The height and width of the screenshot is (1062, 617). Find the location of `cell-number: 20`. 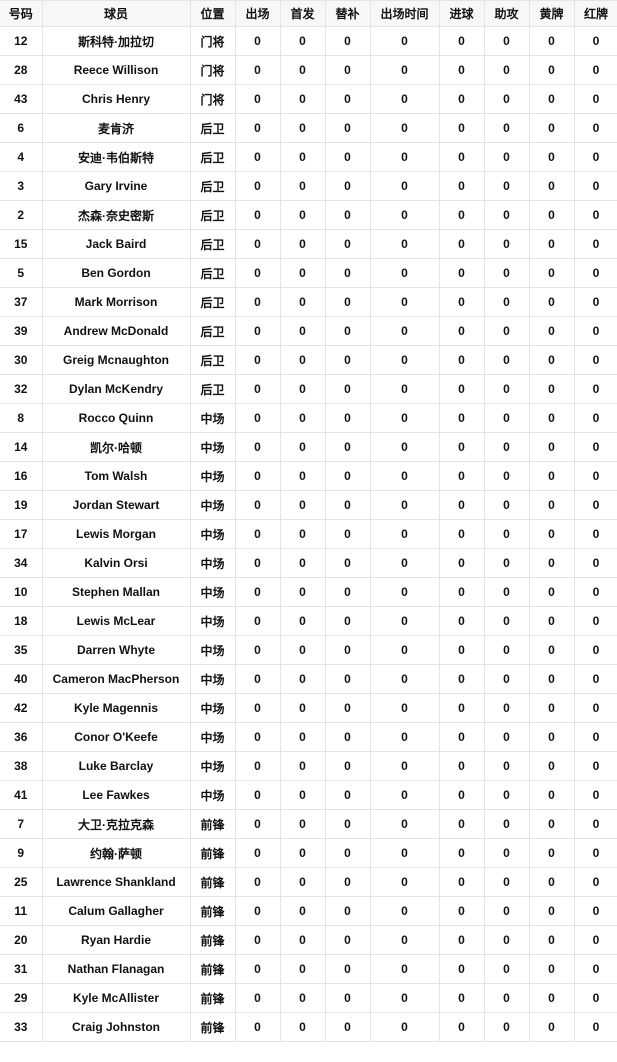

cell-number: 20 is located at coordinates (21, 940).